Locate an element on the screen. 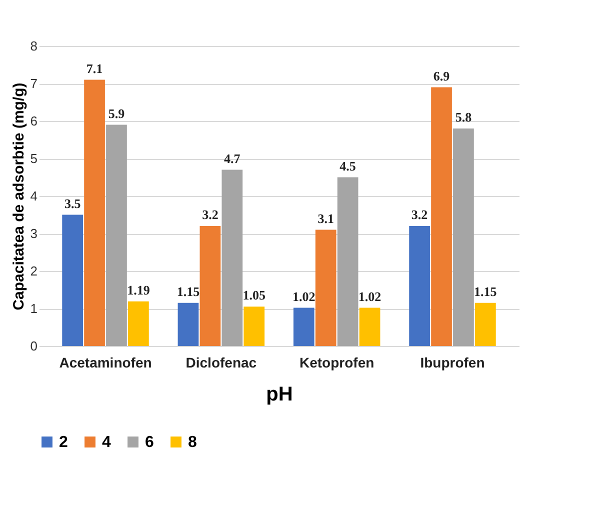 This screenshot has height=527, width=605. data-label: 5.9 is located at coordinates (117, 113).